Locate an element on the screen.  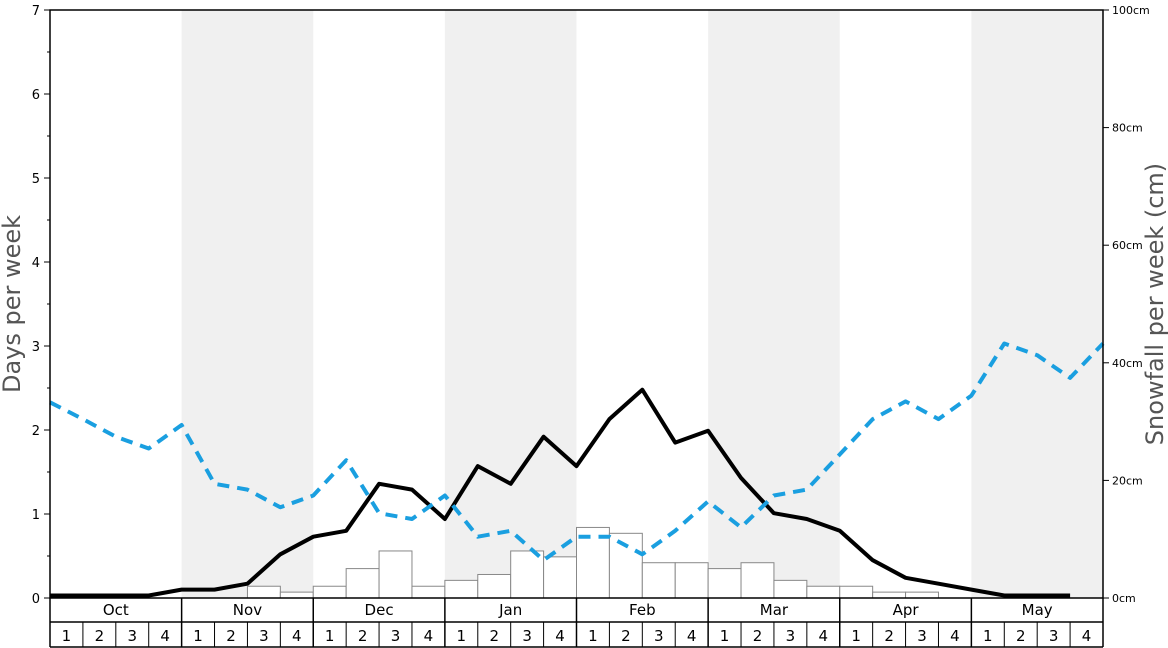
month-label: Dec is located at coordinates (379, 610).